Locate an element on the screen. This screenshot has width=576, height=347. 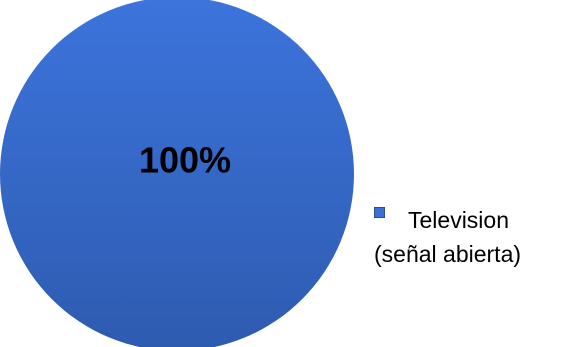
pie-data-labels: 100% is located at coordinates (185, 160).